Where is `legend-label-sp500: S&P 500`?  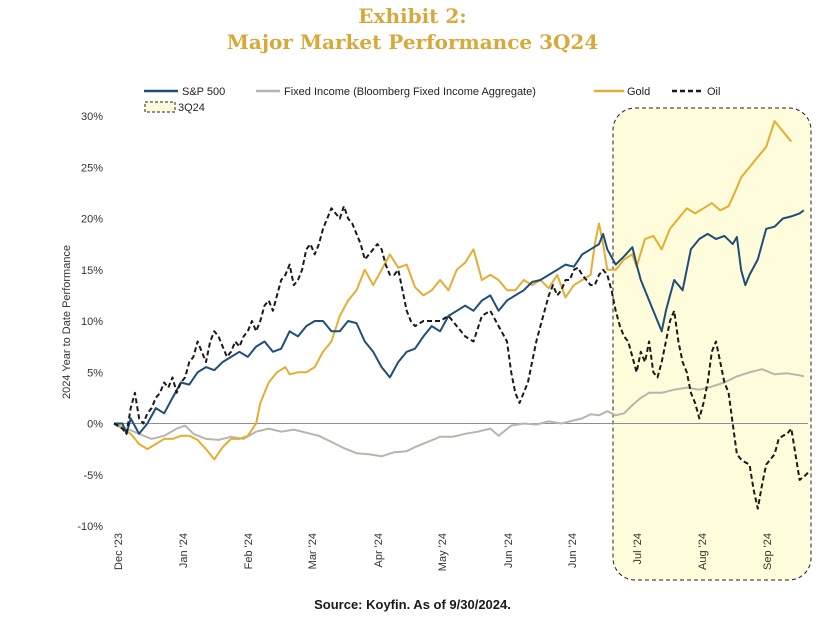 legend-label-sp500: S&P 500 is located at coordinates (203, 92).